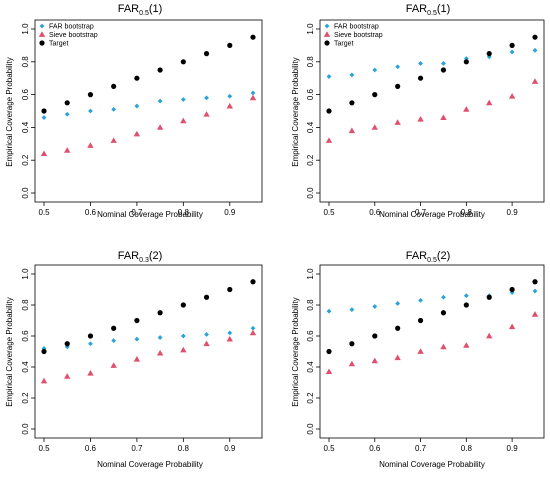 The image size is (550, 480). Describe the element at coordinates (150, 464) in the screenshot. I see `x-axis-label: Nominal Coverage Probability` at that location.